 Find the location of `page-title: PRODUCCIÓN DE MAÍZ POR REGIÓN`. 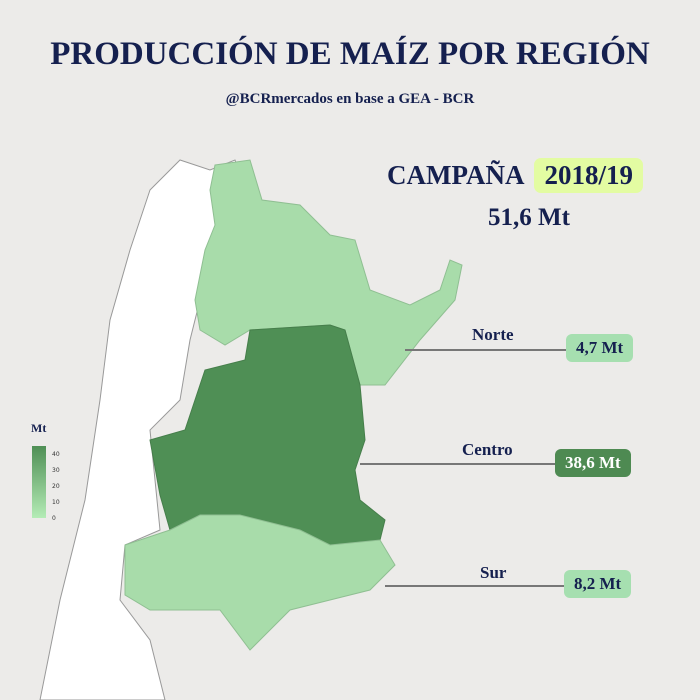

page-title: PRODUCCIÓN DE MAÍZ POR REGIÓN is located at coordinates (350, 54).